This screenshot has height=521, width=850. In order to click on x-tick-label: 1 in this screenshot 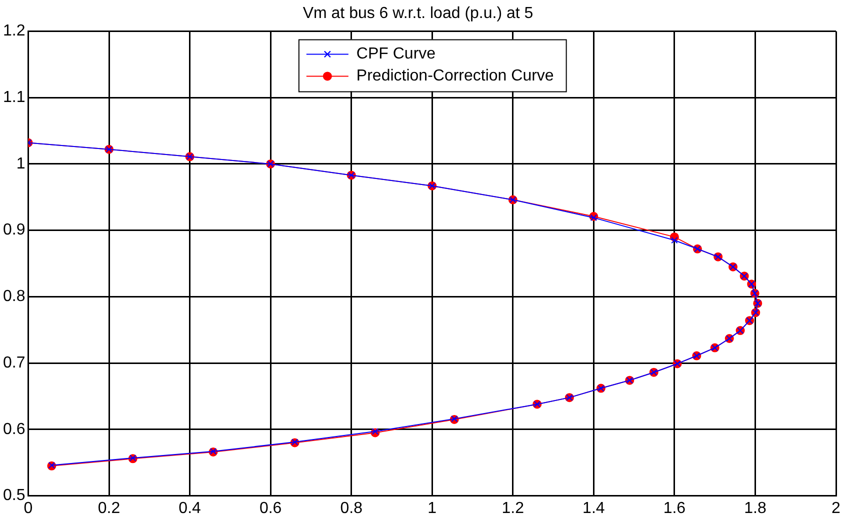, I will do `click(432, 508)`.